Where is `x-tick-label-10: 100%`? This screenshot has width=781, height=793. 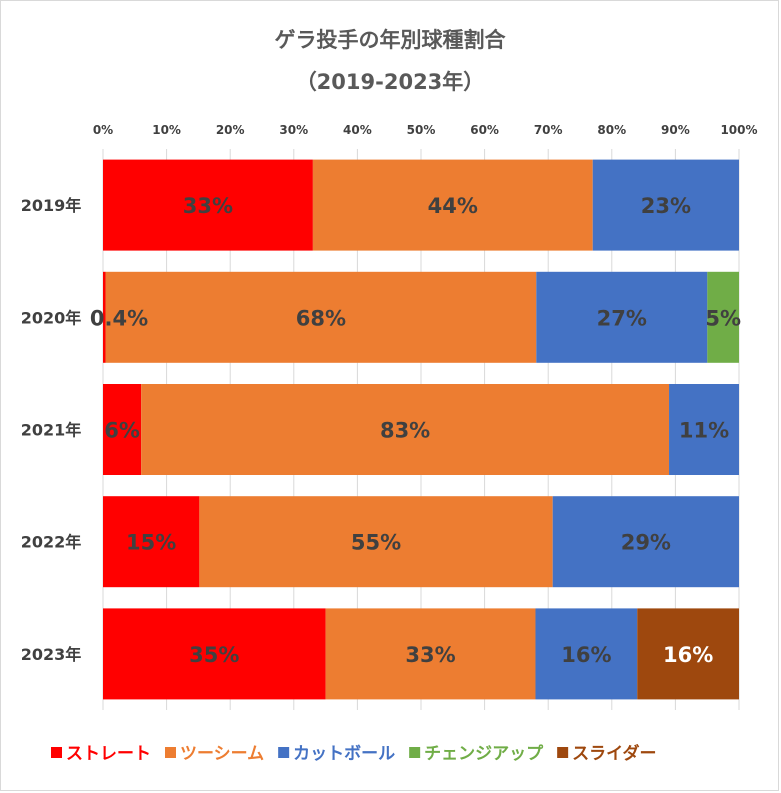
x-tick-label-10: 100% is located at coordinates (738, 130).